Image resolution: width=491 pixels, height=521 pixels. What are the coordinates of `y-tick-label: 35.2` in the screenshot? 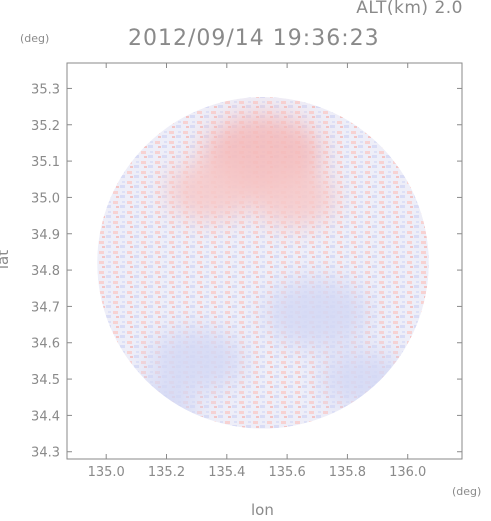 It's located at (45, 126).